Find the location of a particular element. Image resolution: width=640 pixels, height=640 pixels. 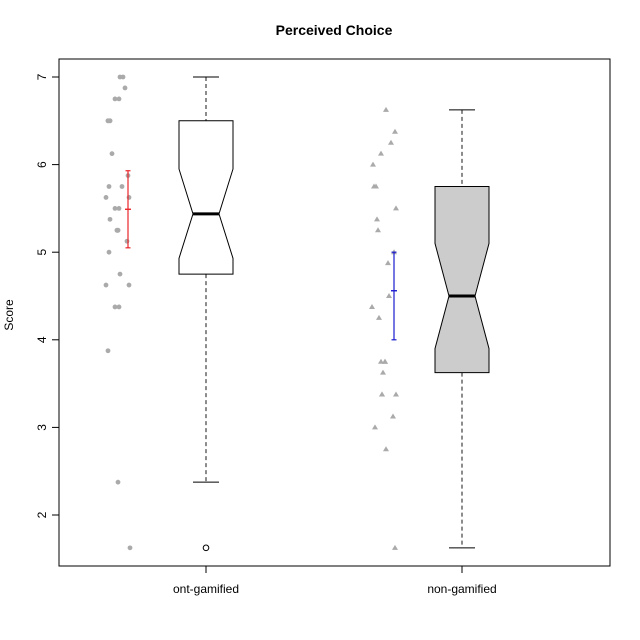

x-axis: ont-gamified non-gamified is located at coordinates (335, 581).